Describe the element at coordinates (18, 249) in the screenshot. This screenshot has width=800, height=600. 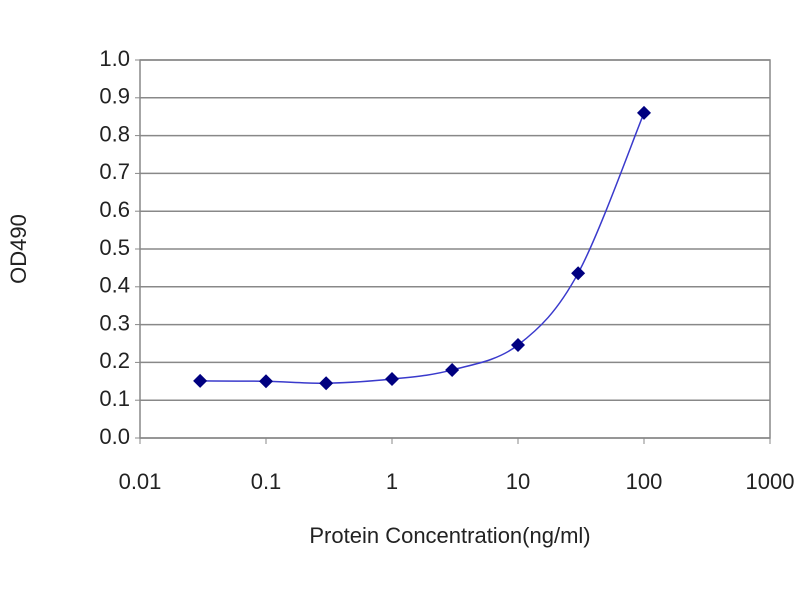
I see `y-axis-label: OD490` at that location.